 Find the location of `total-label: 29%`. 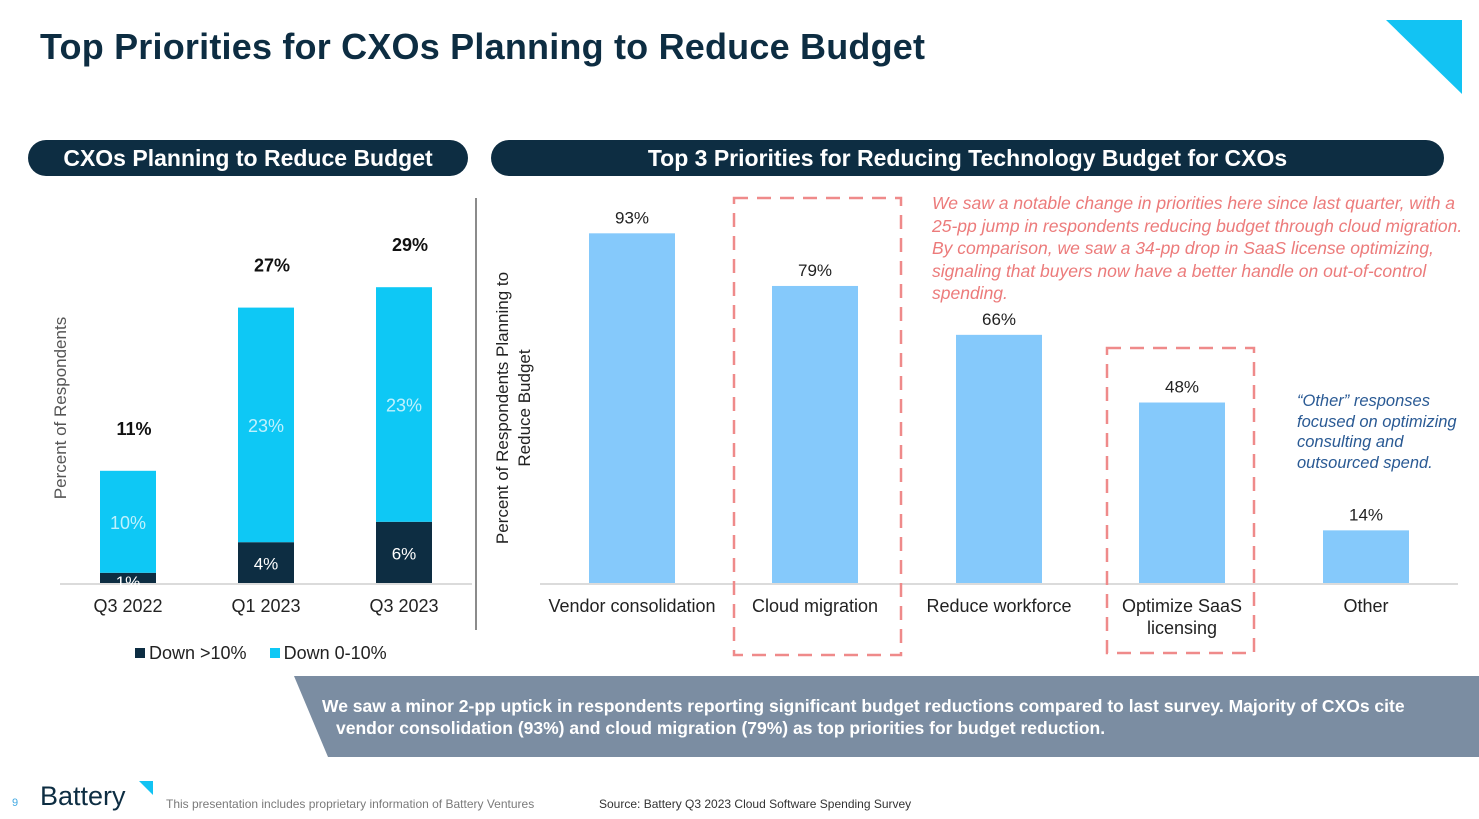

total-label: 29% is located at coordinates (410, 245).